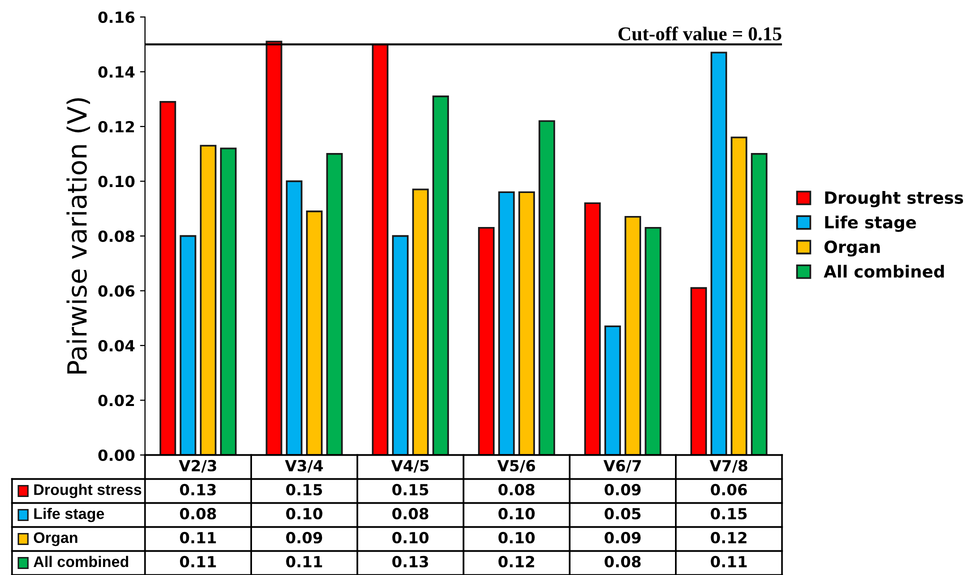  What do you see at coordinates (894, 199) in the screenshot?
I see `text: Drought stress` at bounding box center [894, 199].